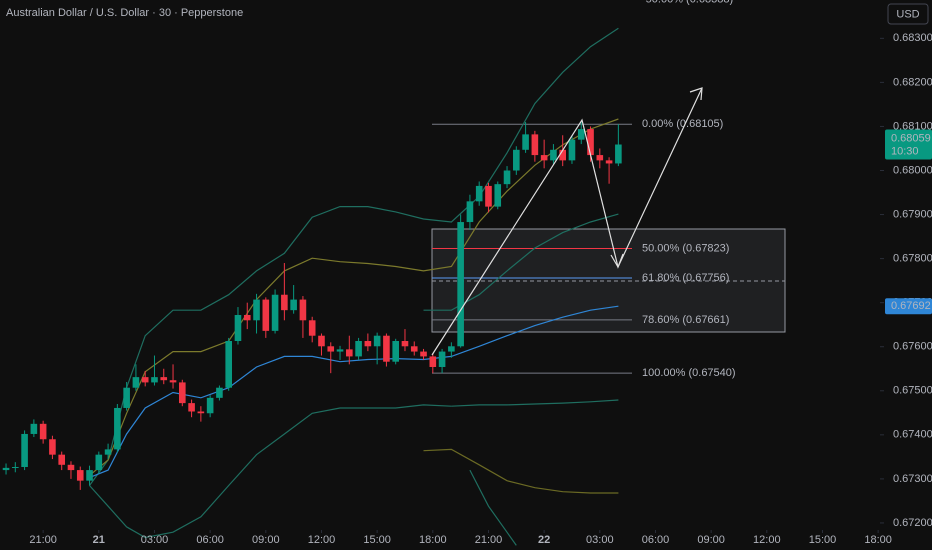 This screenshot has height=550, width=932. What do you see at coordinates (912, 82) in the screenshot?
I see `y-tick-label: 0.68200` at bounding box center [912, 82].